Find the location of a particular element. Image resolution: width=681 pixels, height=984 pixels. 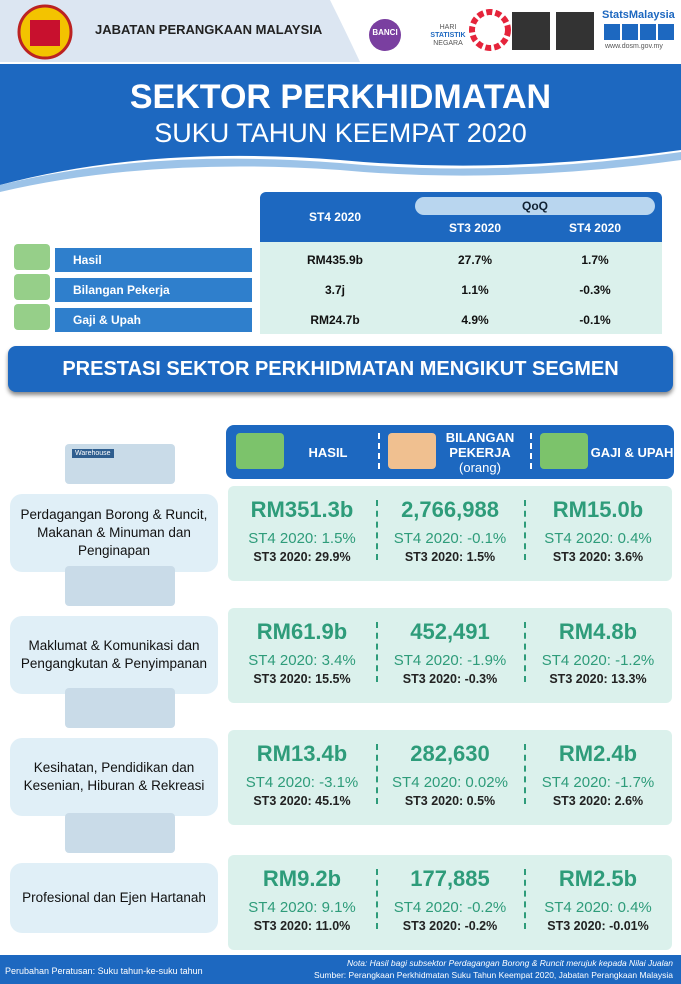

metric-value: RM15.0b is located at coordinates (598, 509).